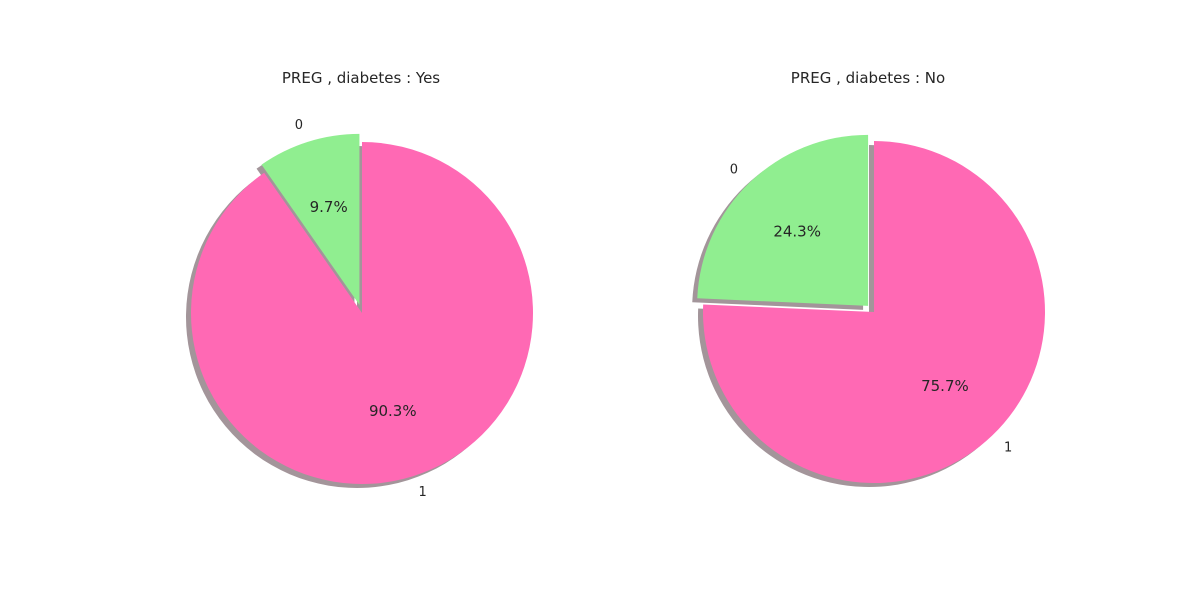 This screenshot has height=600, width=1200. I want to click on chart-title-yes: PREG , diabetes : Yes, so click(361, 78).